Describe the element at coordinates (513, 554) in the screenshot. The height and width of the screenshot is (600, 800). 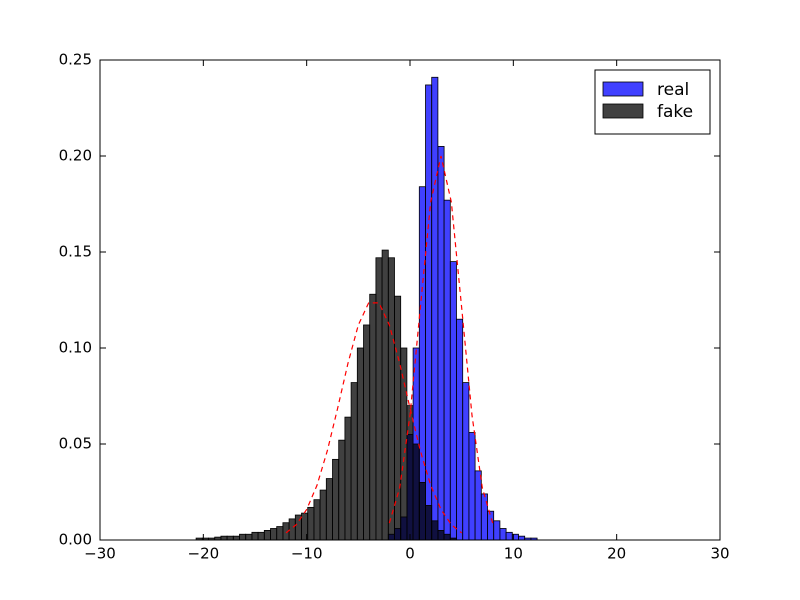
I see `x-tick-label: 10` at that location.